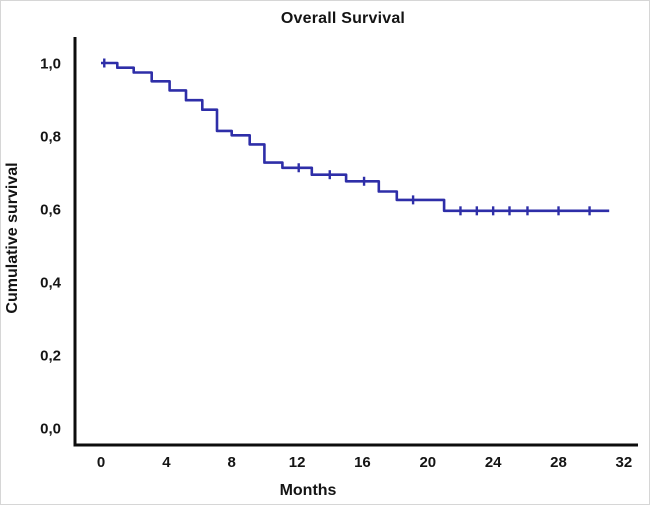 The image size is (650, 505). I want to click on y-tick-label: 1,0, so click(50, 64).